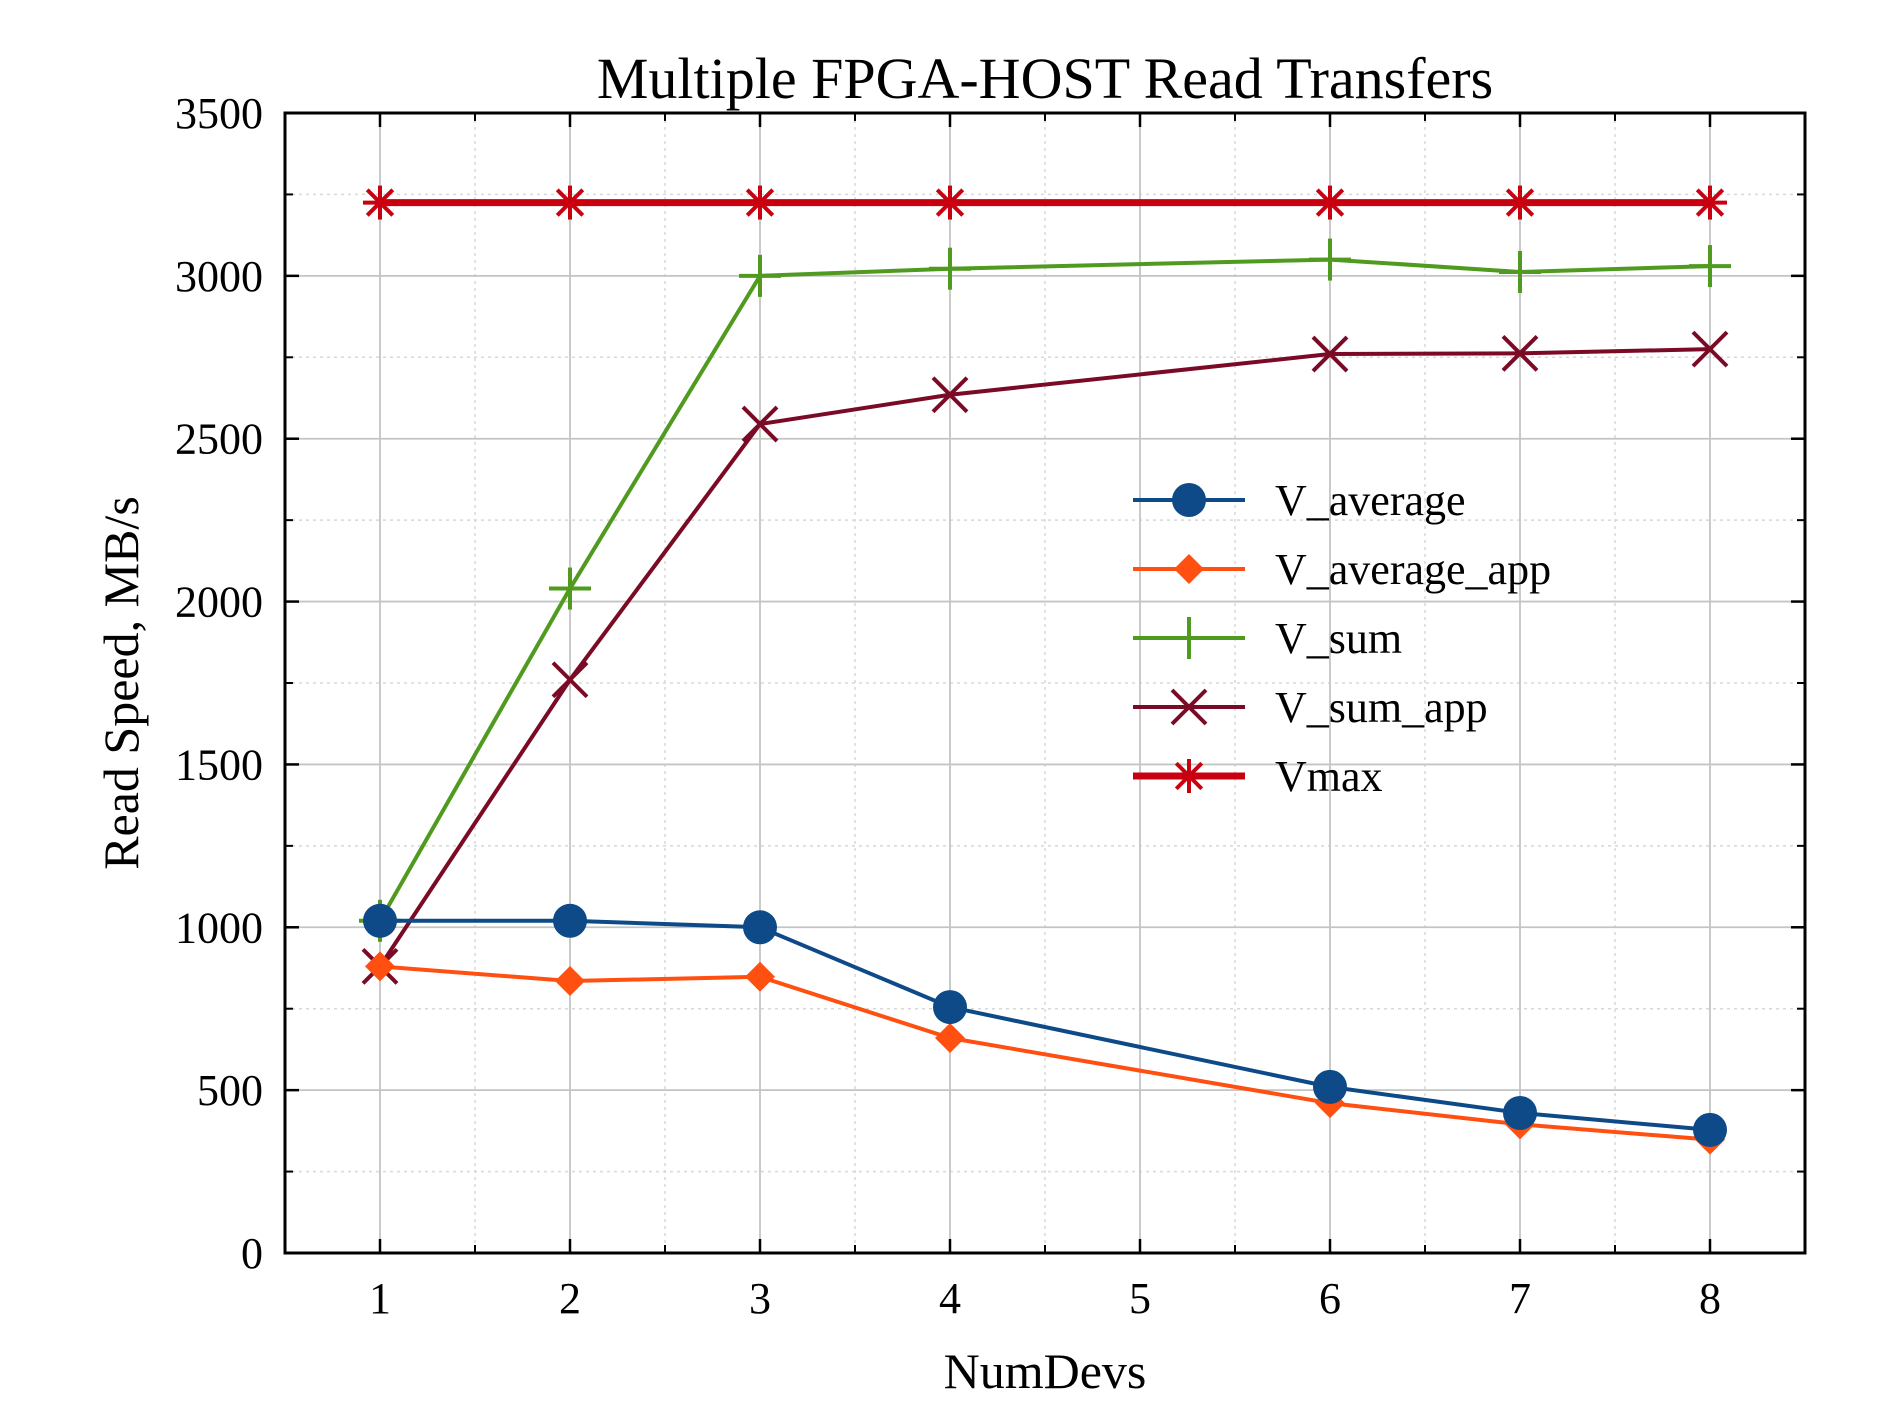 Image resolution: width=1889 pixels, height=1417 pixels. Describe the element at coordinates (760, 1298) in the screenshot. I see `x-tick-label: 3` at that location.